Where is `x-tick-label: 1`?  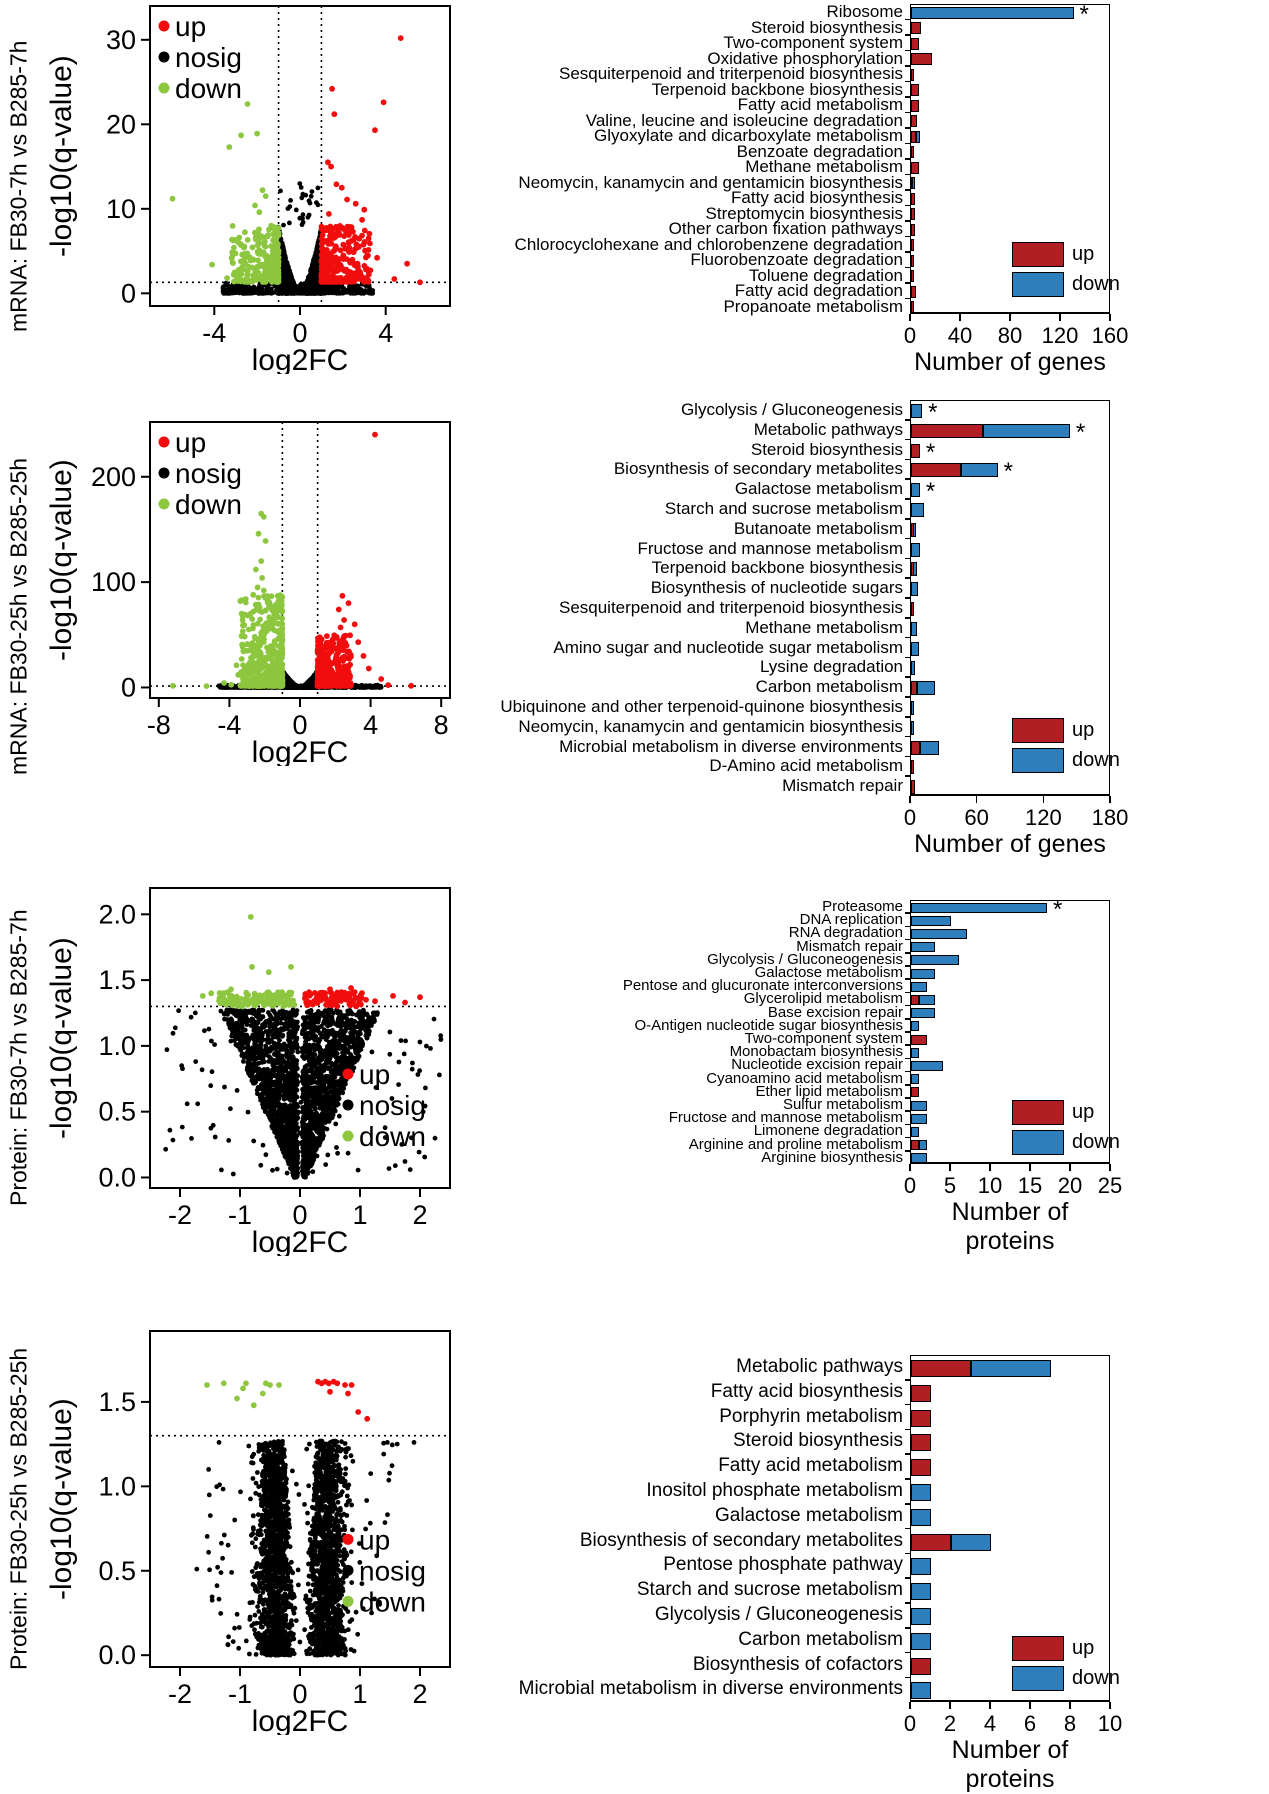
x-tick-label: 1 is located at coordinates (359, 1694).